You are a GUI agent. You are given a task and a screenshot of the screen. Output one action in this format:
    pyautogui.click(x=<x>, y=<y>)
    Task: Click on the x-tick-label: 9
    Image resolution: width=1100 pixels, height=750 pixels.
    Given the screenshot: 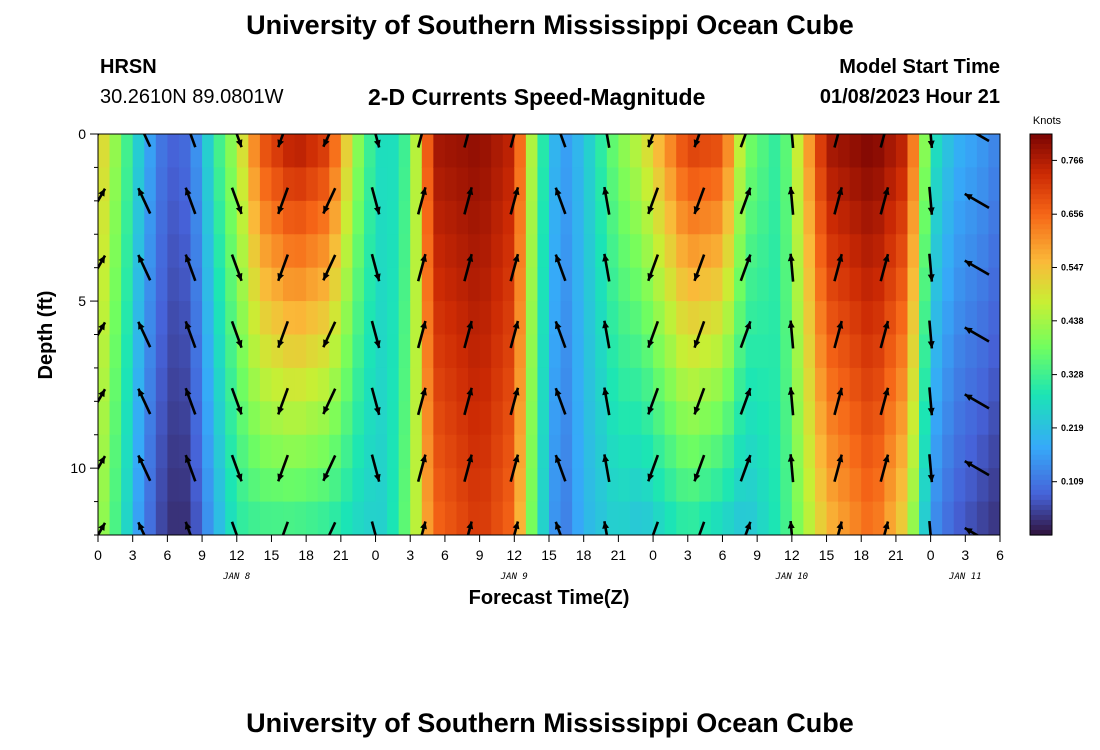 What is the action you would take?
    pyautogui.click(x=757, y=555)
    